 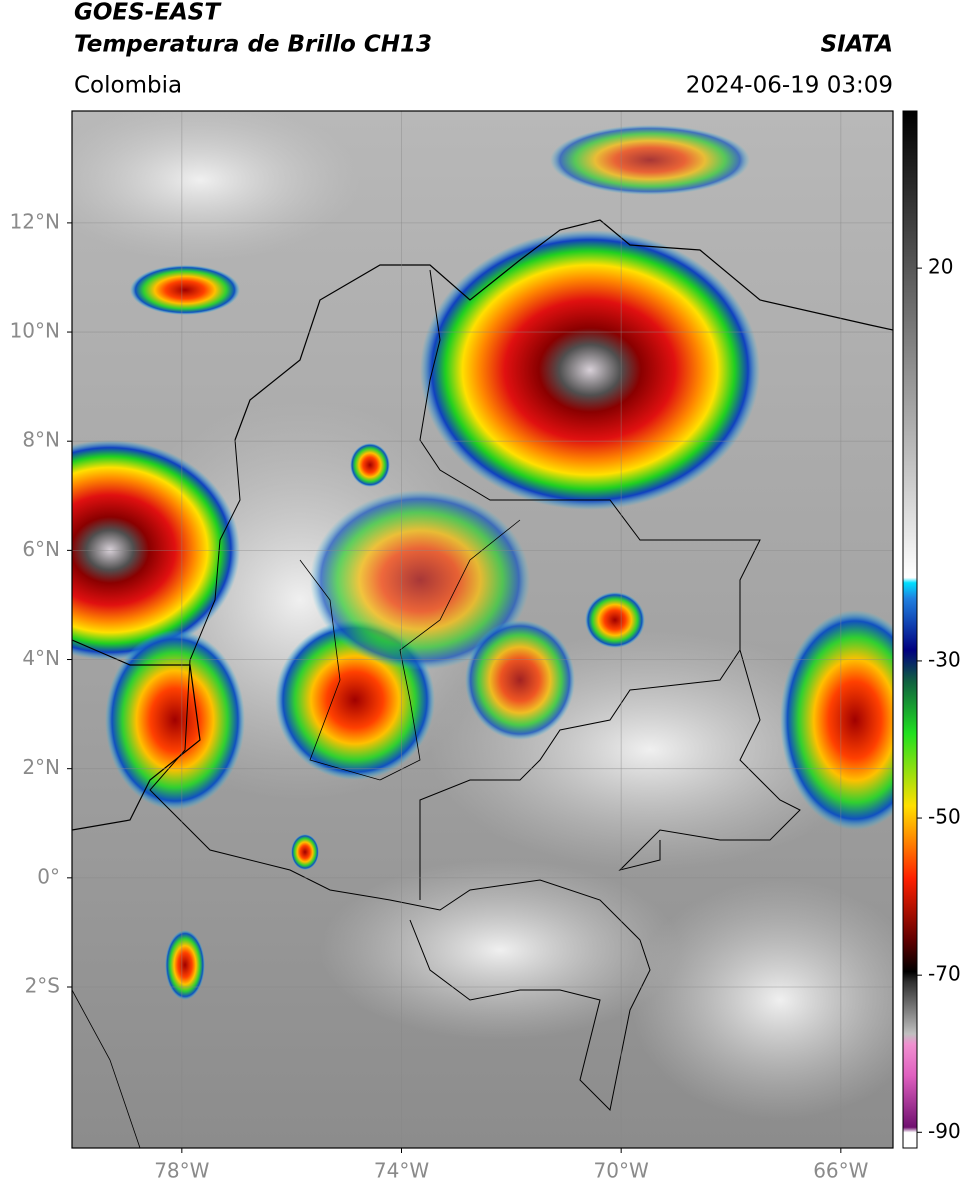 What do you see at coordinates (940, 267) in the screenshot?
I see `colorbar-tick-label: 20` at bounding box center [940, 267].